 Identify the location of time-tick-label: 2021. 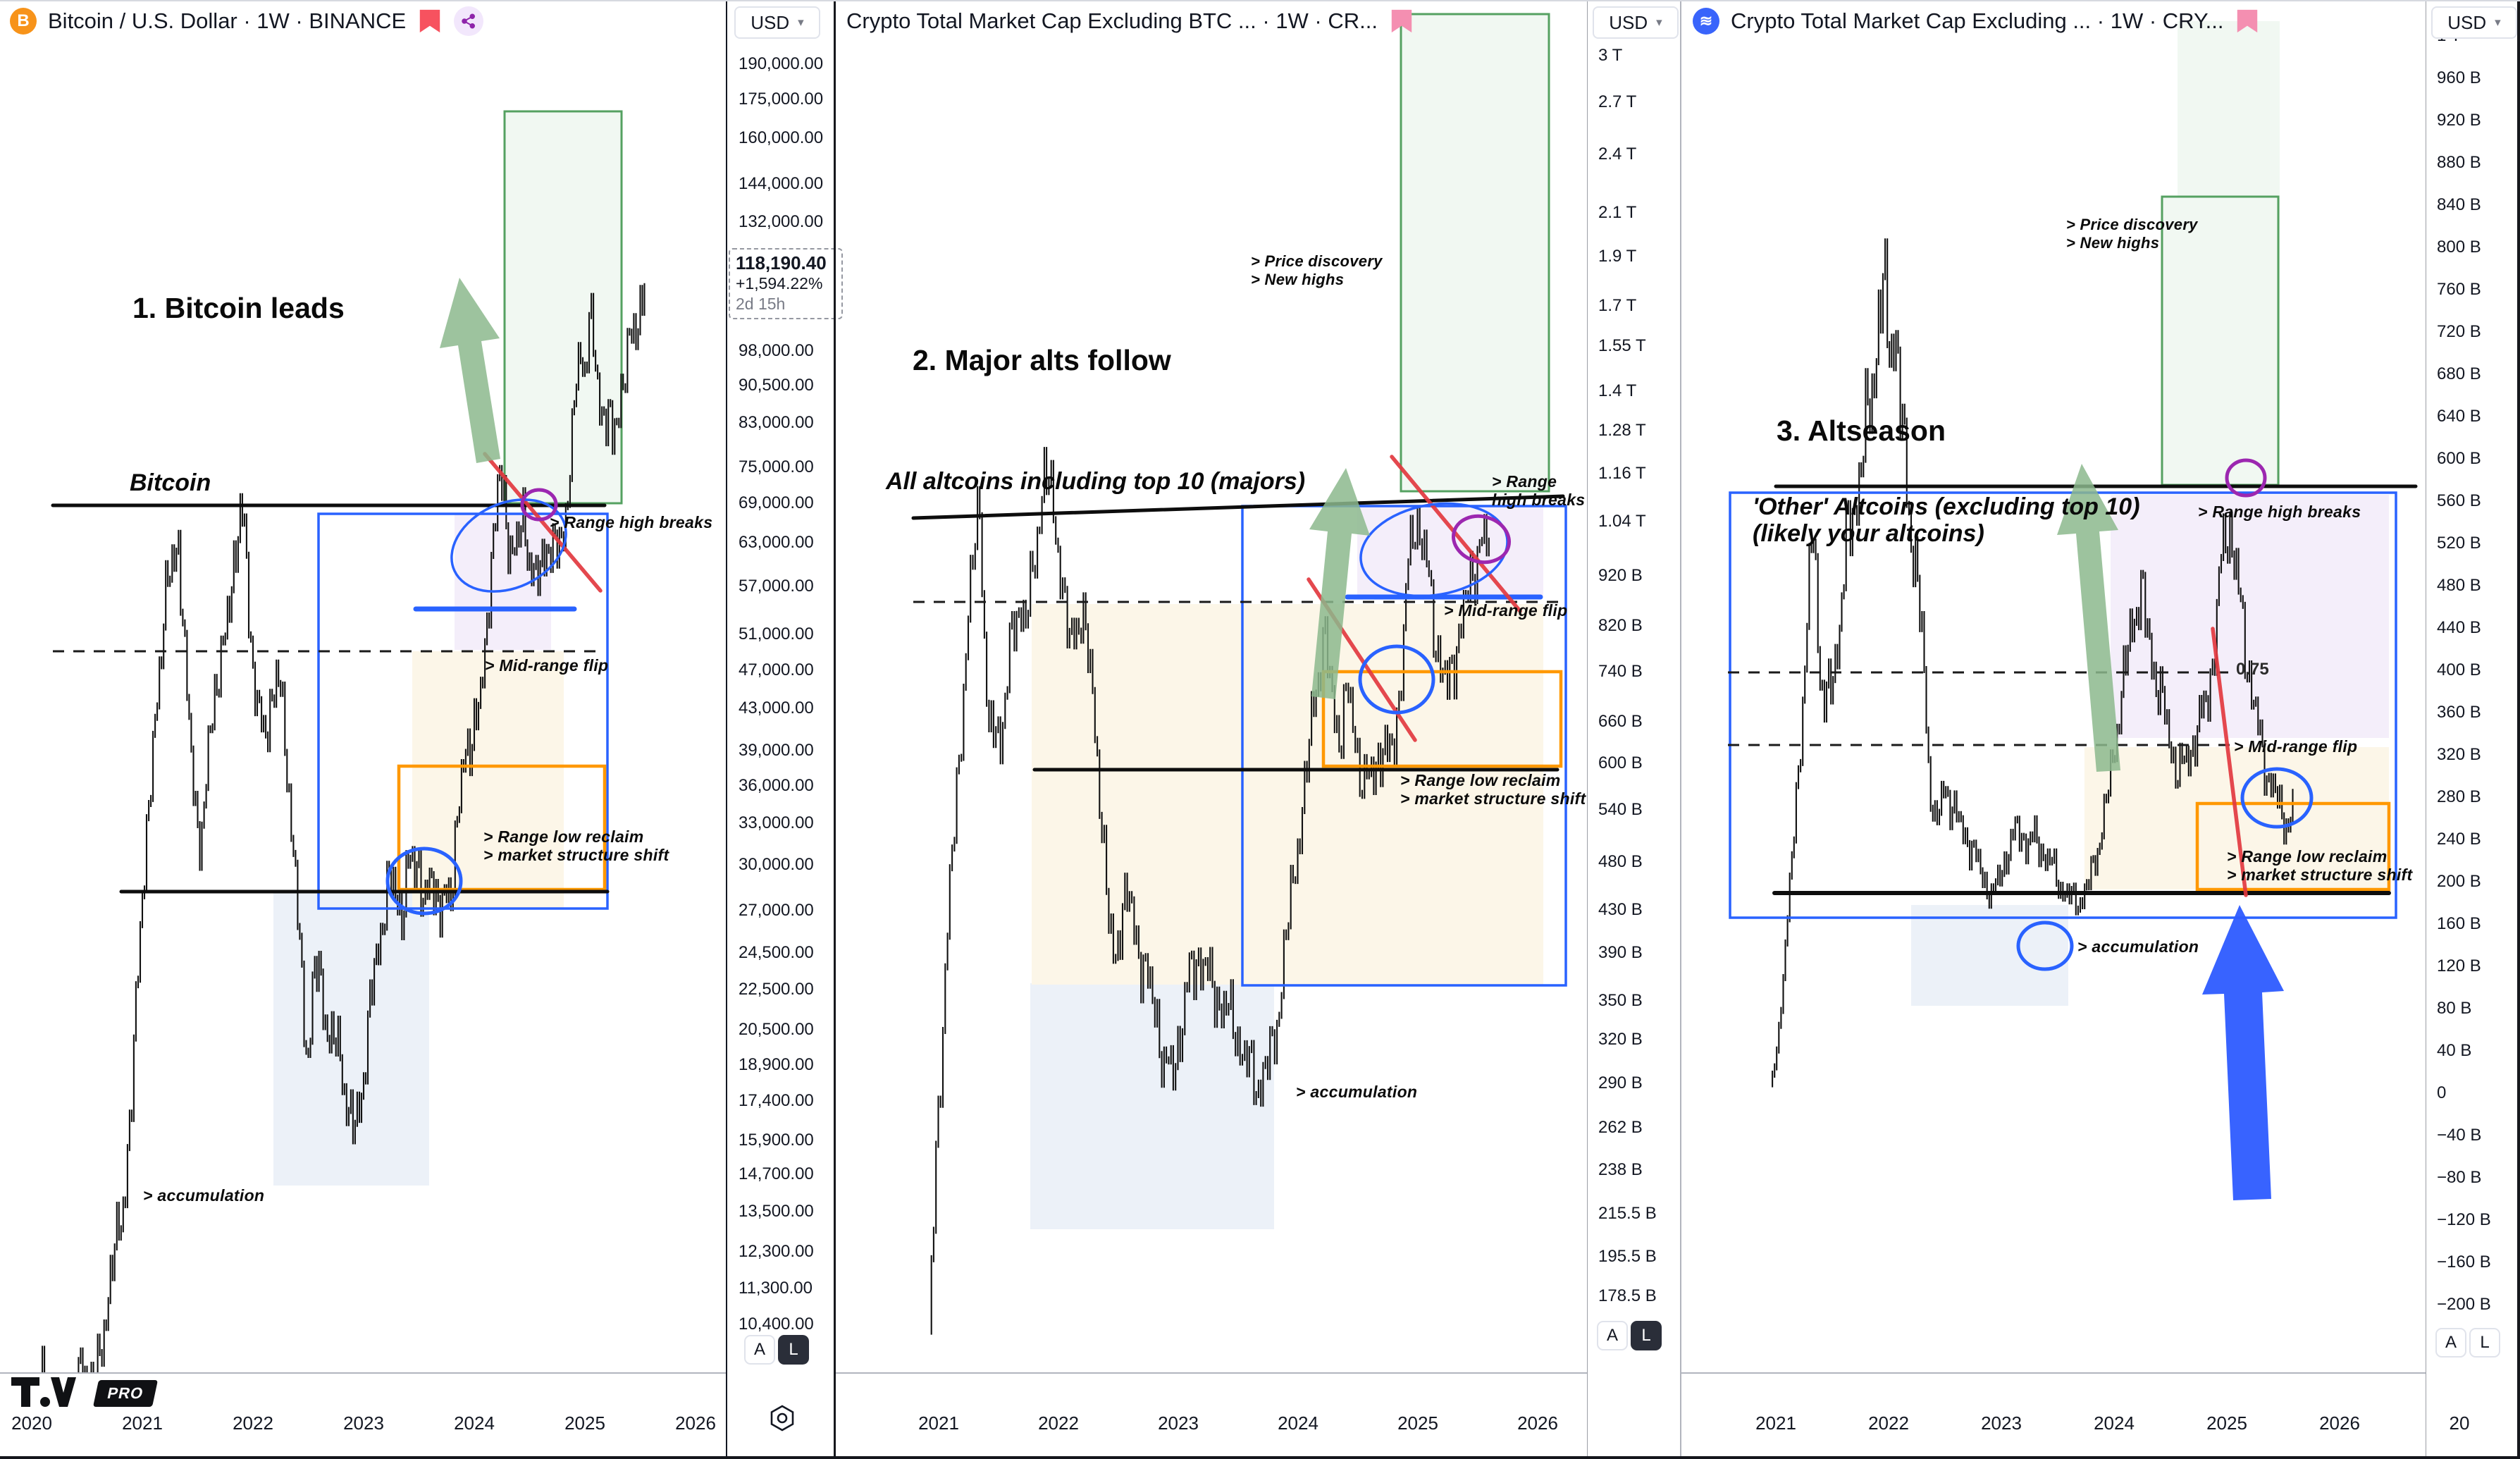
(1775, 1423).